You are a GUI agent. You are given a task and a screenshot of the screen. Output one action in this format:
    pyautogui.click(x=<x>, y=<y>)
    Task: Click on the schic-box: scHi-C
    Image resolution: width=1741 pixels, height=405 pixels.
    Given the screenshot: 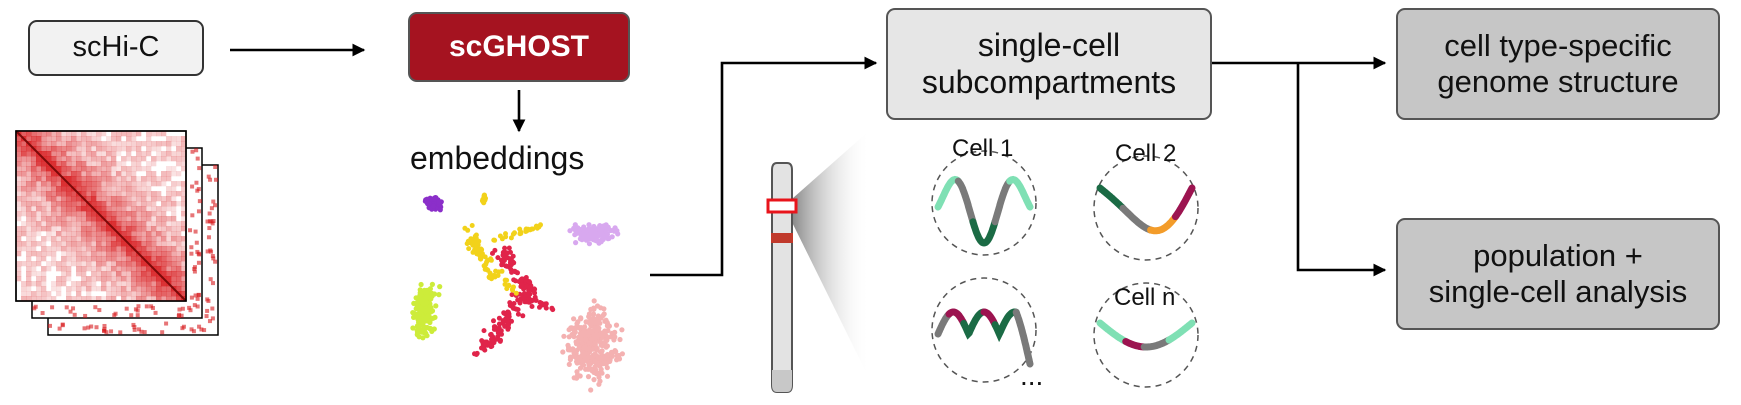 What is the action you would take?
    pyautogui.click(x=116, y=48)
    